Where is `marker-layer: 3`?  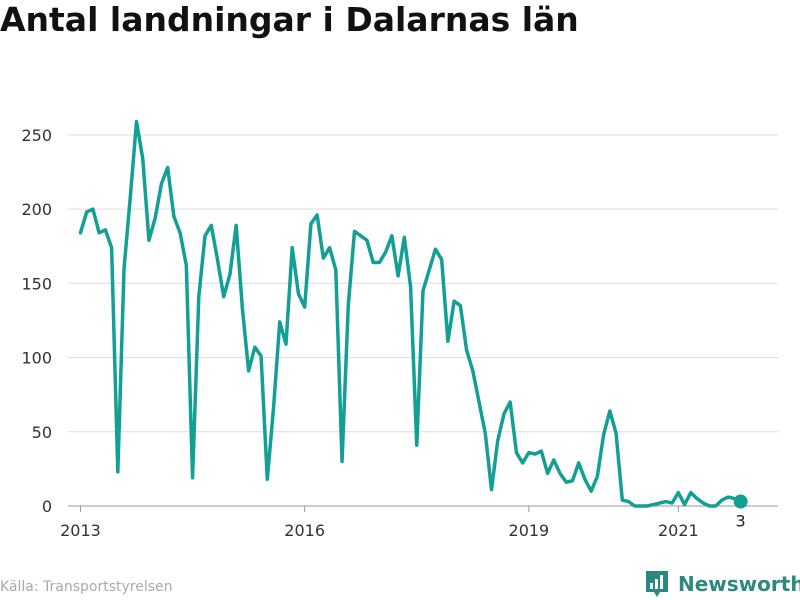 marker-layer: 3 is located at coordinates (740, 512).